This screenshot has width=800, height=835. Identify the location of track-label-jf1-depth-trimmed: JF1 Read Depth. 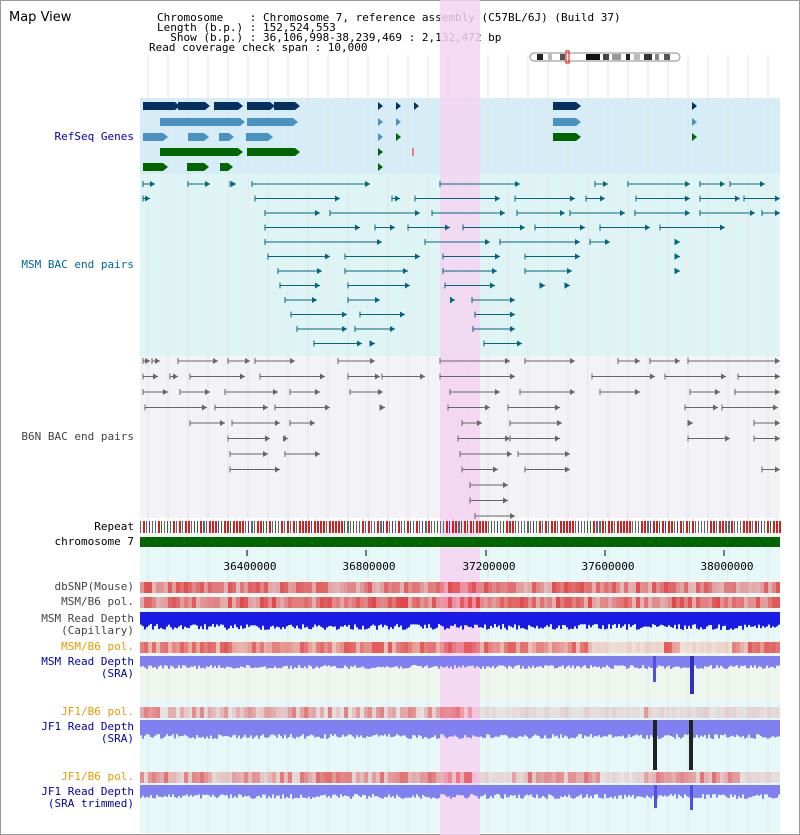
(87, 791).